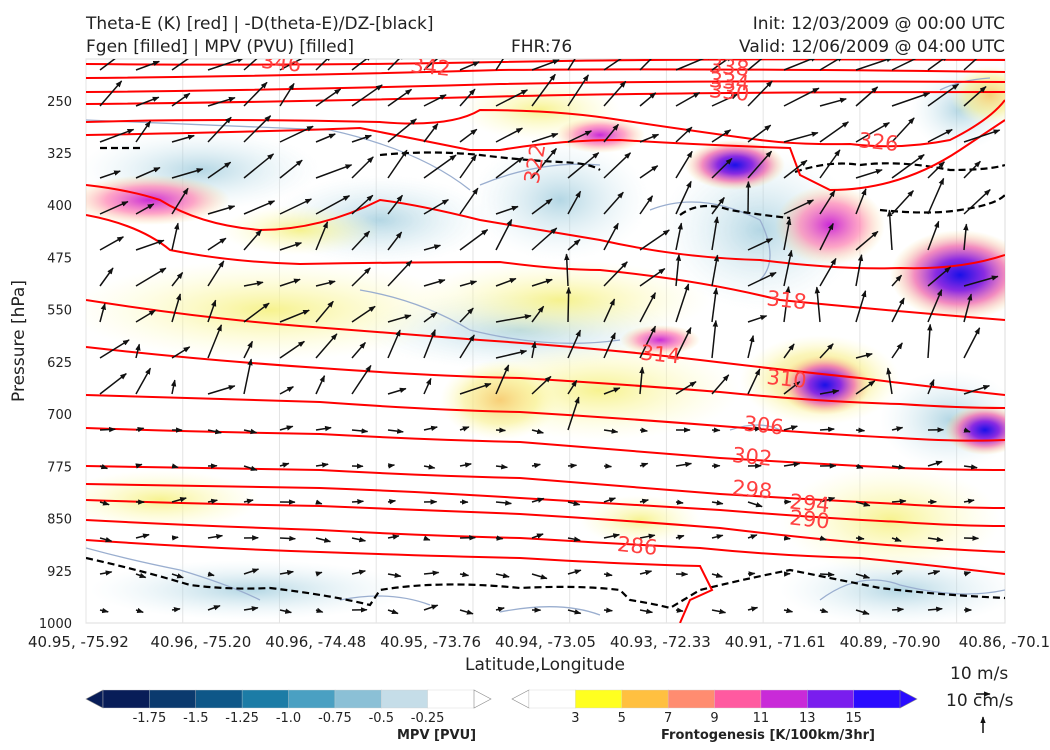  What do you see at coordinates (761, 718) in the screenshot?
I see `colorbar-tick-label: 11` at bounding box center [761, 718].